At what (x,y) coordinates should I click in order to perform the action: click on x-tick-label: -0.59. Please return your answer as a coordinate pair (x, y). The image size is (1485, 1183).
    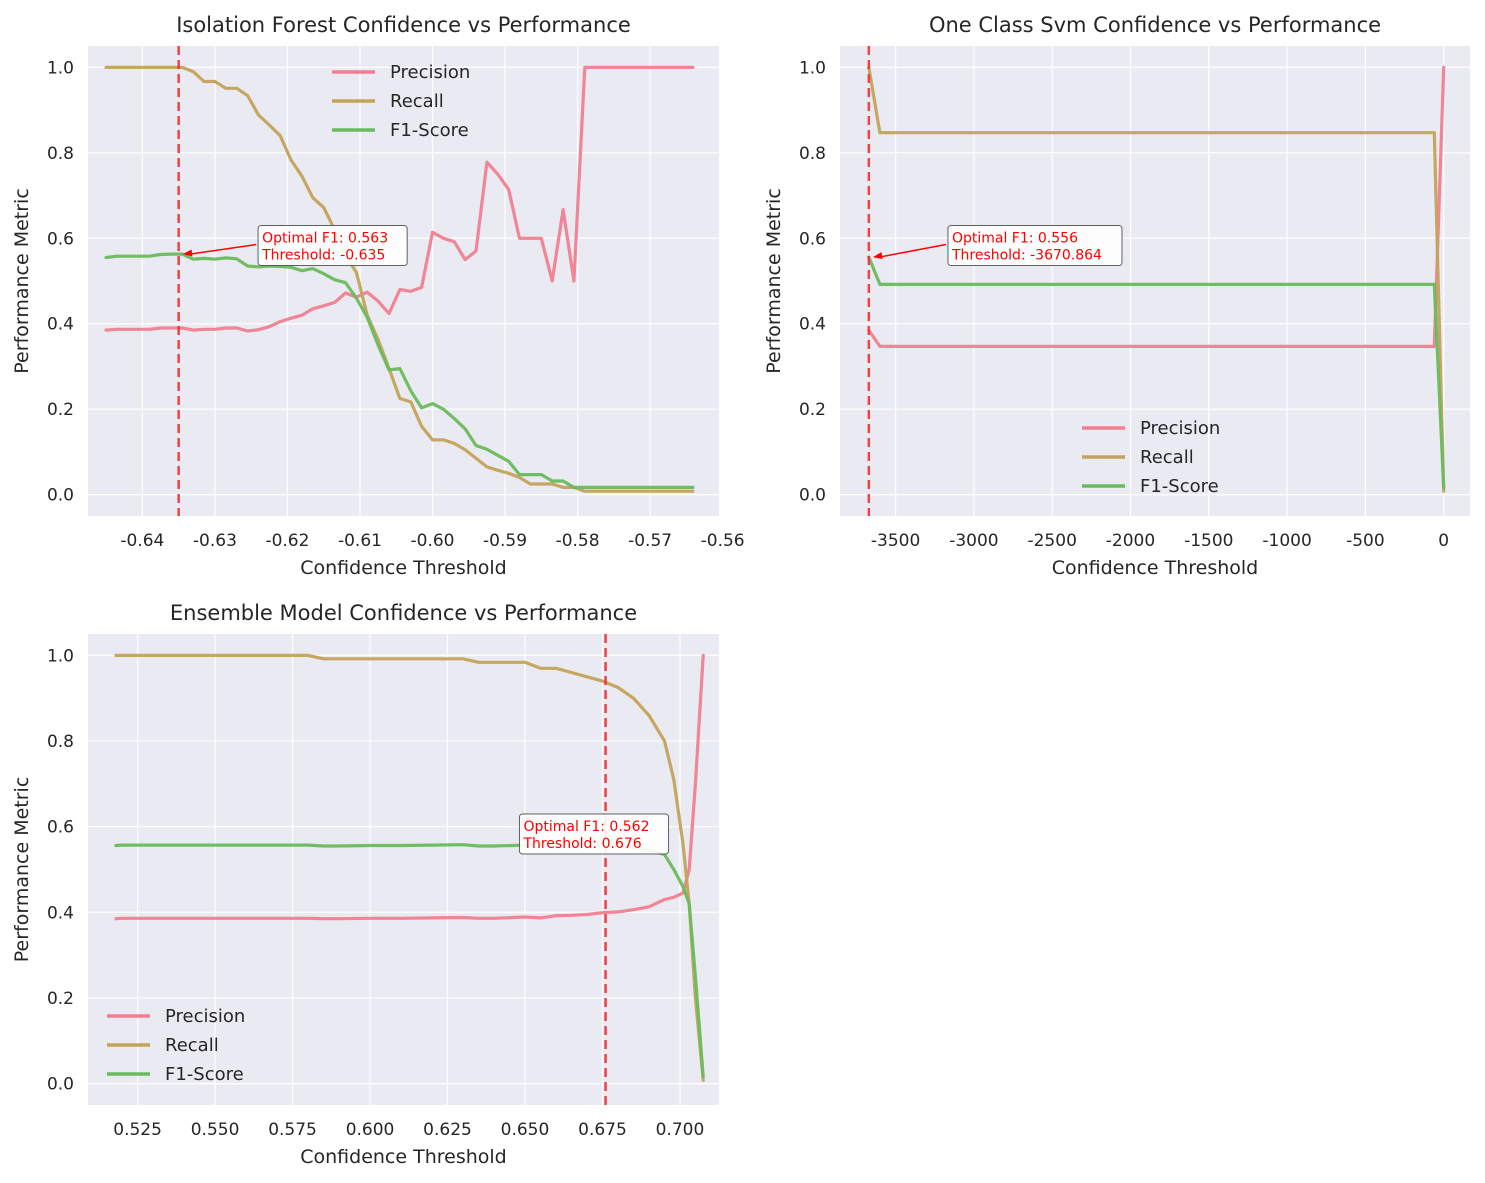
    Looking at the image, I should click on (505, 541).